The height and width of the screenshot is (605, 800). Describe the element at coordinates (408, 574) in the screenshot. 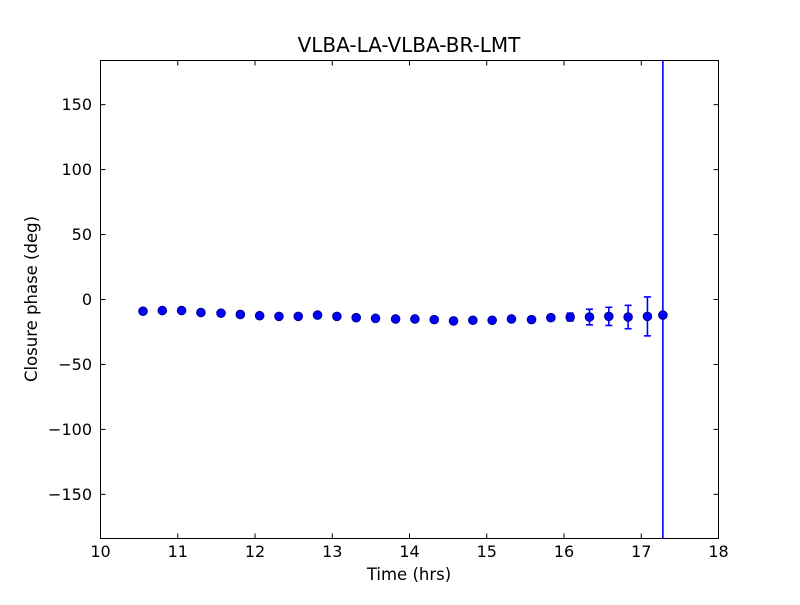

I see `x-axis-label: Time (hrs)` at that location.